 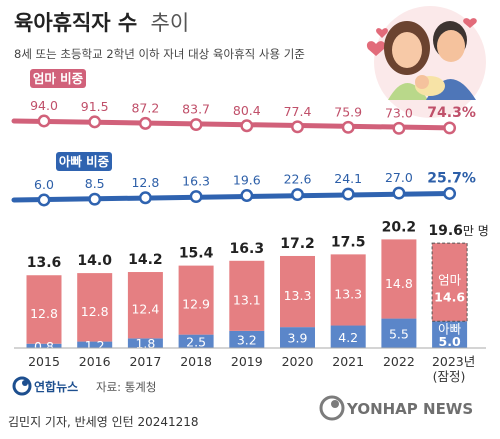 What do you see at coordinates (44, 184) in the screenshot?
I see `dad-share-label: 6.0` at bounding box center [44, 184].